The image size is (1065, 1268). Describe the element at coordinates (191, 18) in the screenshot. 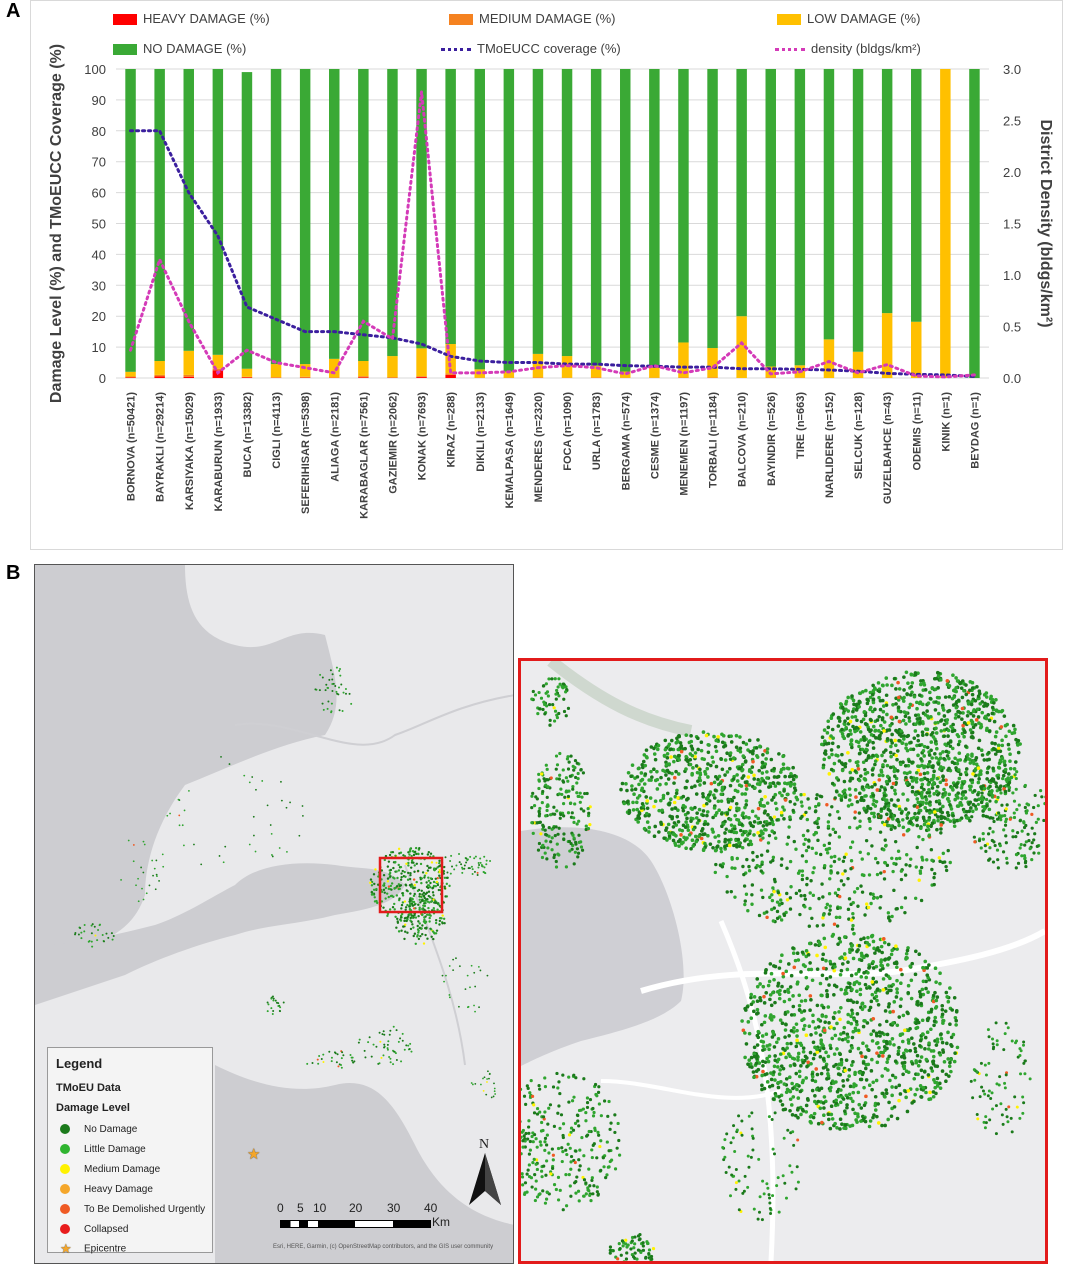

I see `legend-heavy: HEAVY DAMAGE (%)` at that location.